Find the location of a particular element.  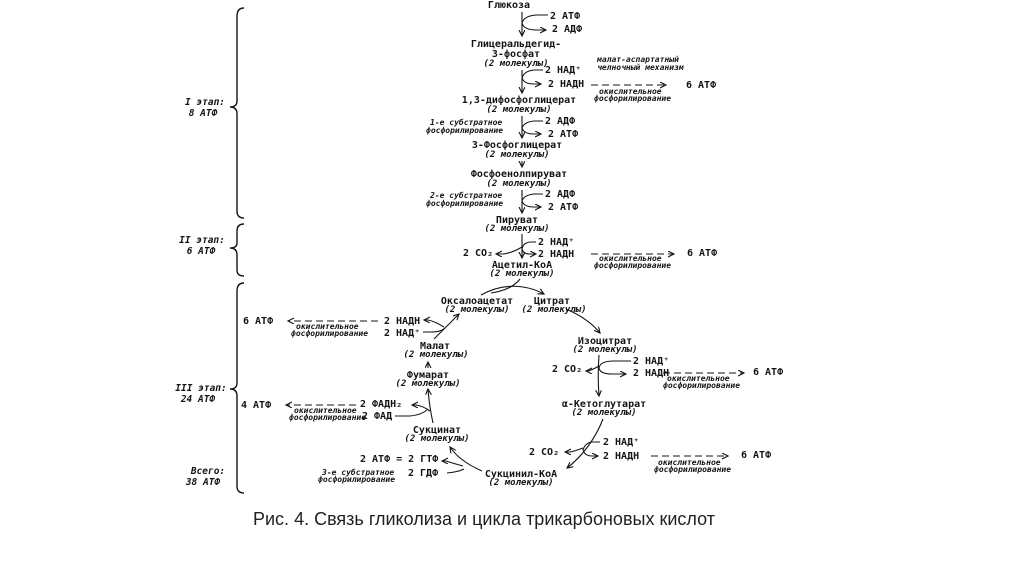

annotation-oxphos-f-line2: фосфорилирование is located at coordinates (328, 417).